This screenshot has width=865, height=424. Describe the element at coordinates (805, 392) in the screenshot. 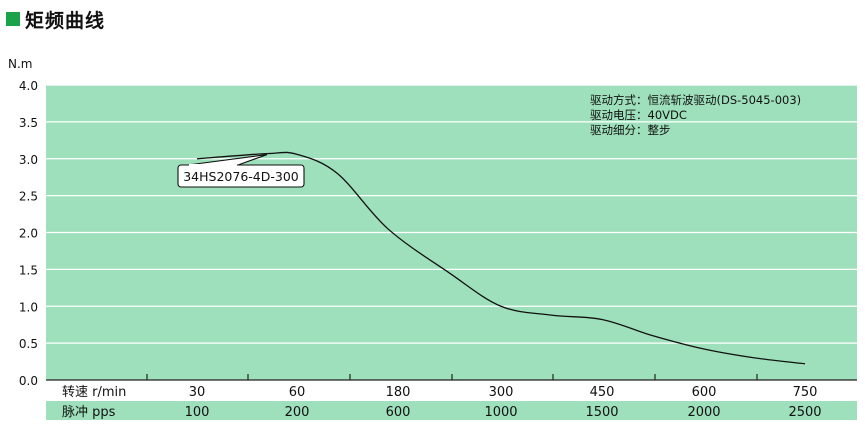

I see `x-tick-label: 750` at that location.